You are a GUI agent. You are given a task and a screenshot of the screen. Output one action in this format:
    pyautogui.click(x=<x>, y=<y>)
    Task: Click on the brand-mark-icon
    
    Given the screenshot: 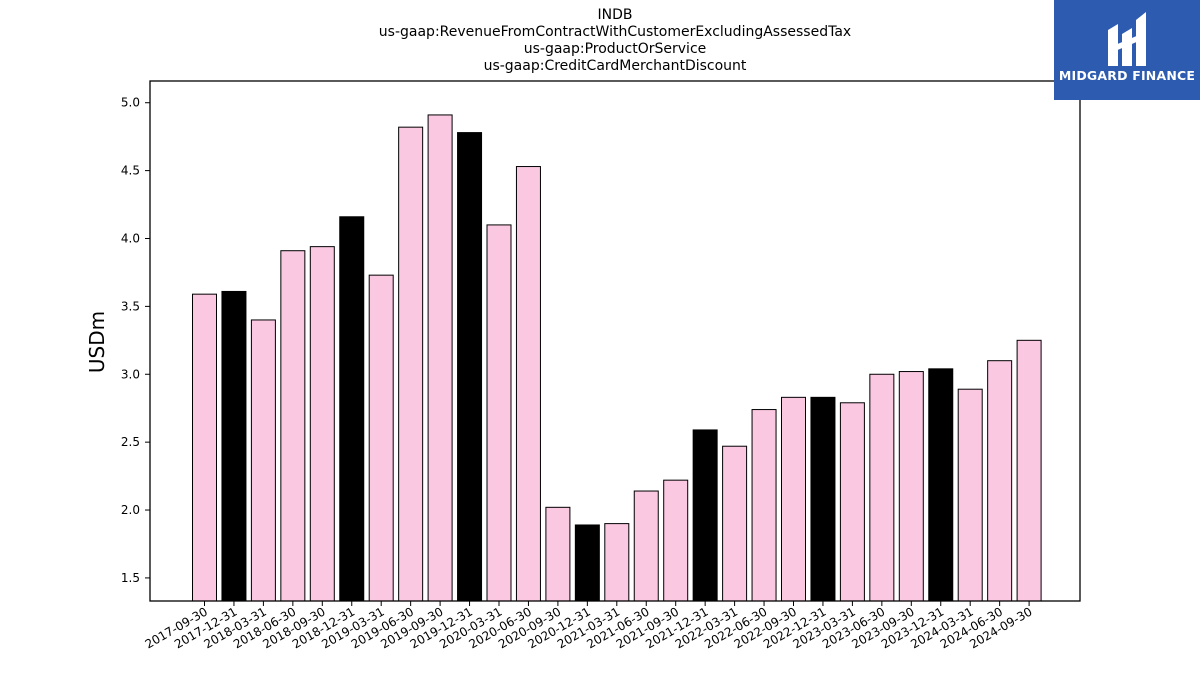 What is the action you would take?
    pyautogui.click(x=1127, y=39)
    